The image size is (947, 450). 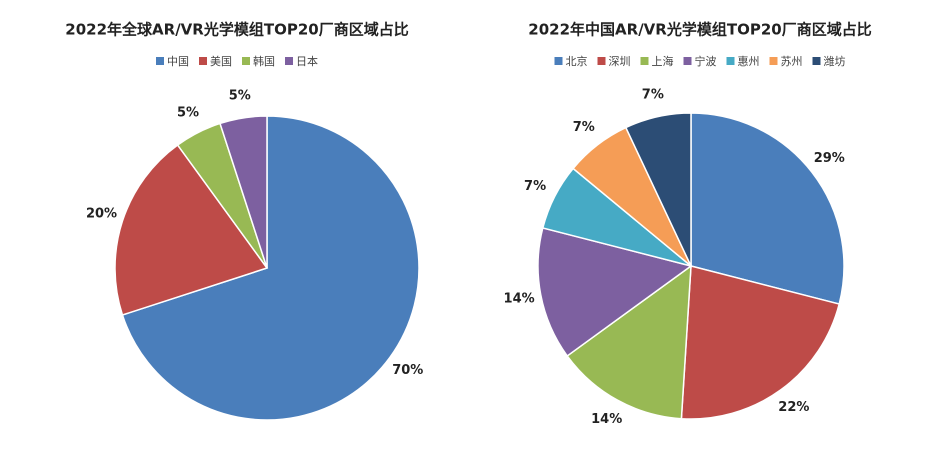 What do you see at coordinates (699, 30) in the screenshot?
I see `chart-title: 2022年中国AR/VR光学模组TOP20厂商区域占比` at bounding box center [699, 30].